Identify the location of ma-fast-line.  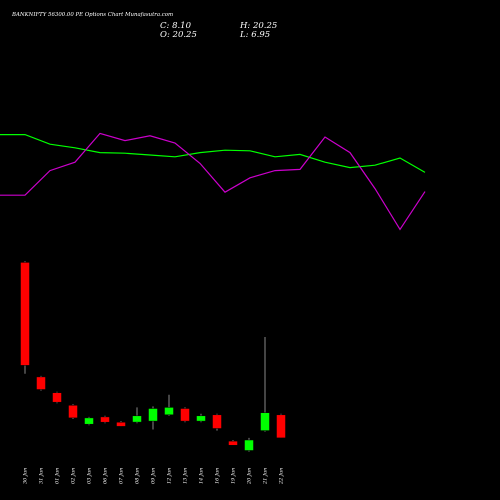
(213, 153).